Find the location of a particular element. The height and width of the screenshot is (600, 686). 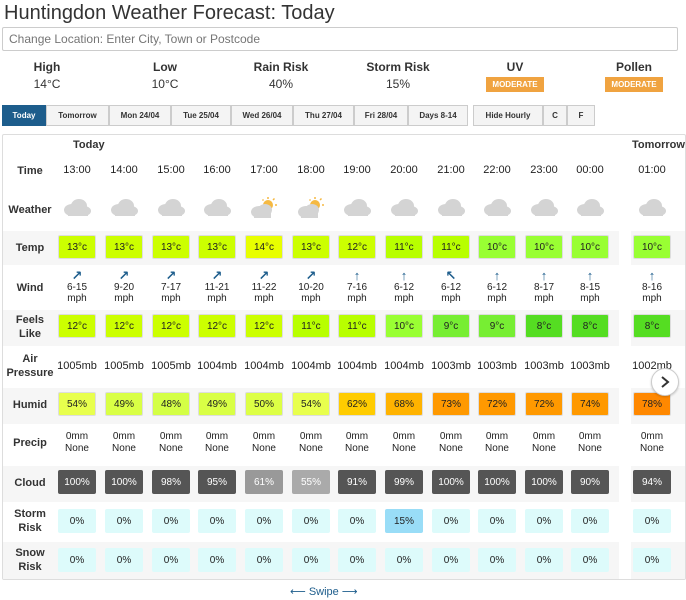

row-label-storm-risk: Storm Risk is located at coordinates (30, 521).